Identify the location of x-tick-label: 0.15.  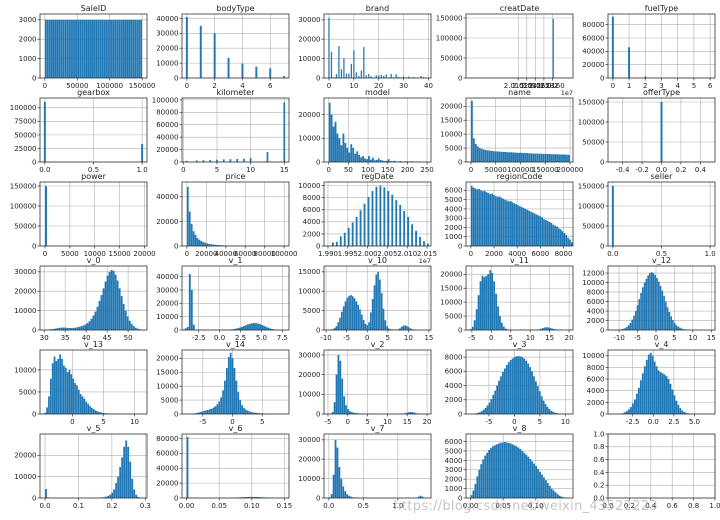
(285, 506).